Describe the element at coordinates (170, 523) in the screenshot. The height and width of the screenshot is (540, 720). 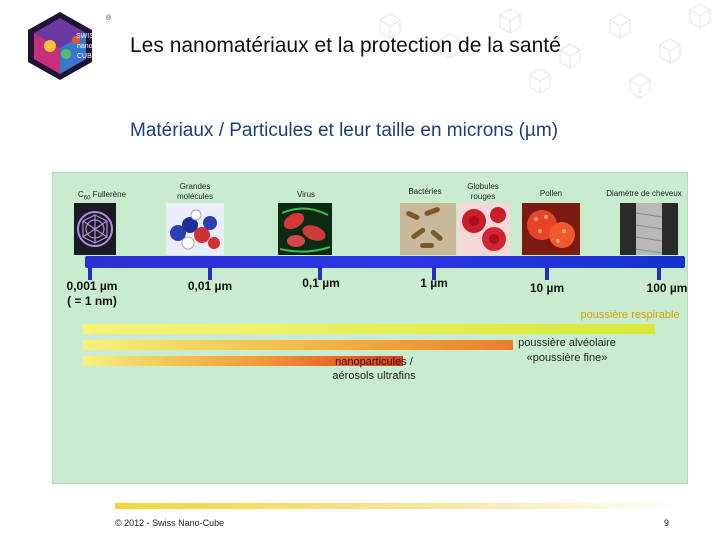
I see `footer-copyright: © 2012 - Swiss Nano-Cube` at that location.